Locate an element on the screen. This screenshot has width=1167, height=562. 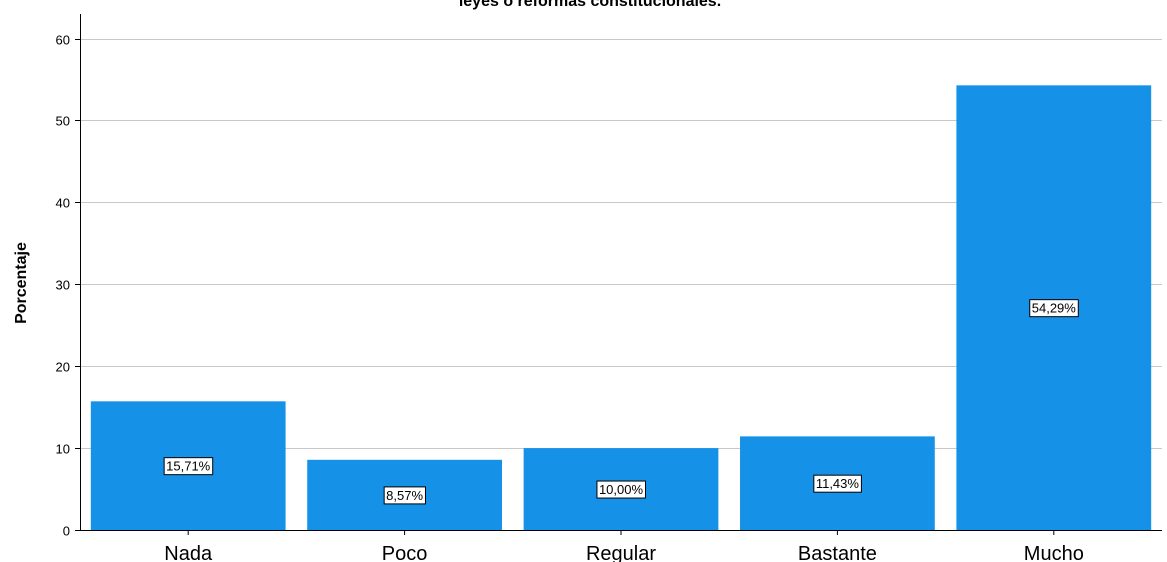
data-label-text: 10,00% is located at coordinates (621, 489).